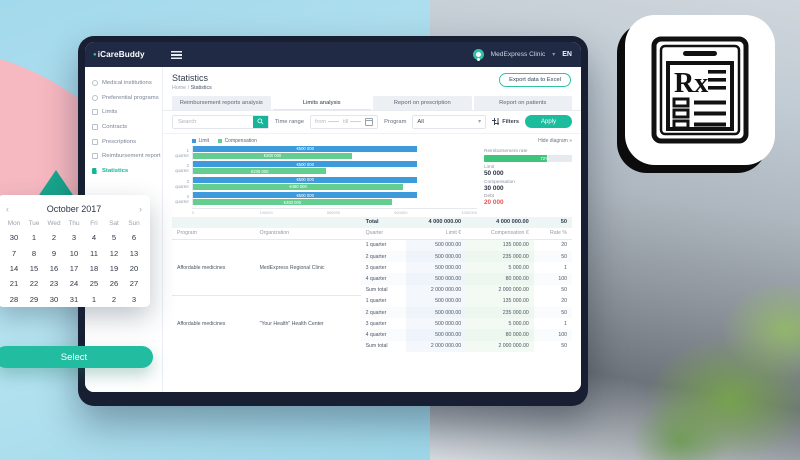 This screenshot has height=460, width=800. What do you see at coordinates (14, 284) in the screenshot?
I see `calendar-day: 21` at bounding box center [14, 284].